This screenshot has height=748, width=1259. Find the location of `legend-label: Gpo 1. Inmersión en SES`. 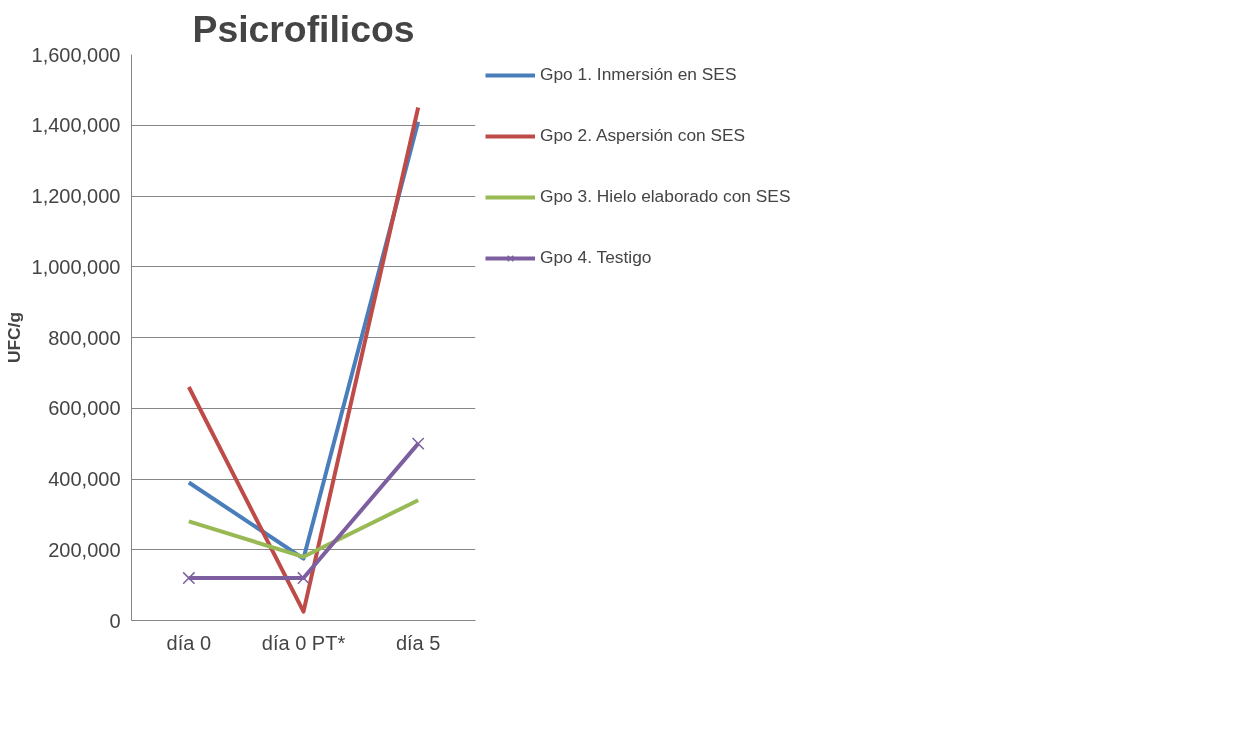

legend-label: Gpo 1. Inmersión en SES is located at coordinates (638, 74).